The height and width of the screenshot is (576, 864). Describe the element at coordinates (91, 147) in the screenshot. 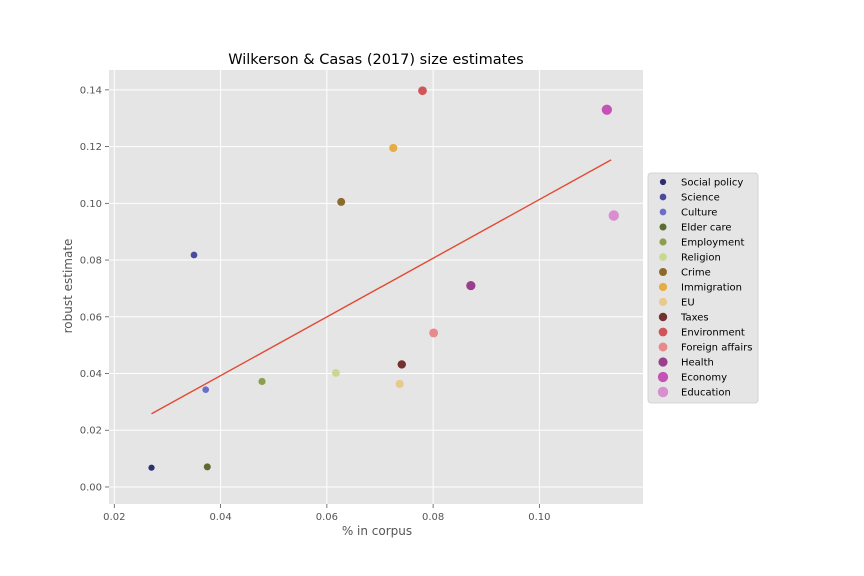

I see `y-tick-label: 0.12` at that location.